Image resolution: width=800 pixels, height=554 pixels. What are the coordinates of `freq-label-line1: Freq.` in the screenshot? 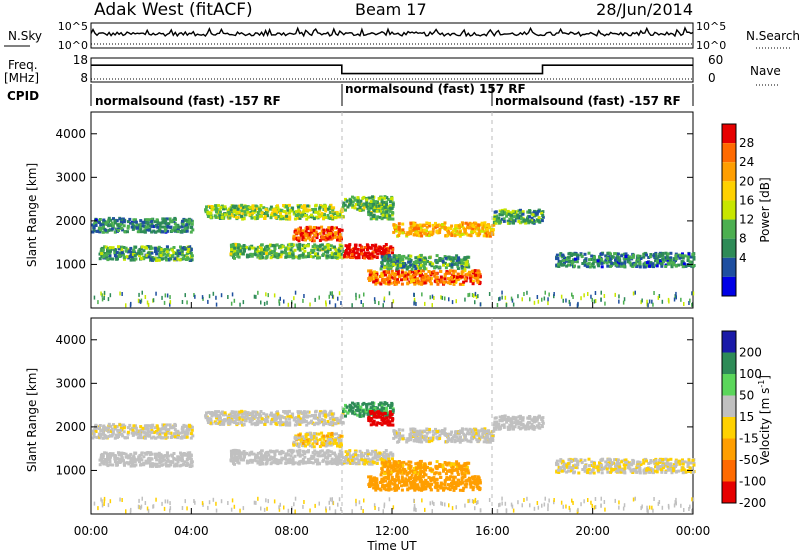 It's located at (23, 65).